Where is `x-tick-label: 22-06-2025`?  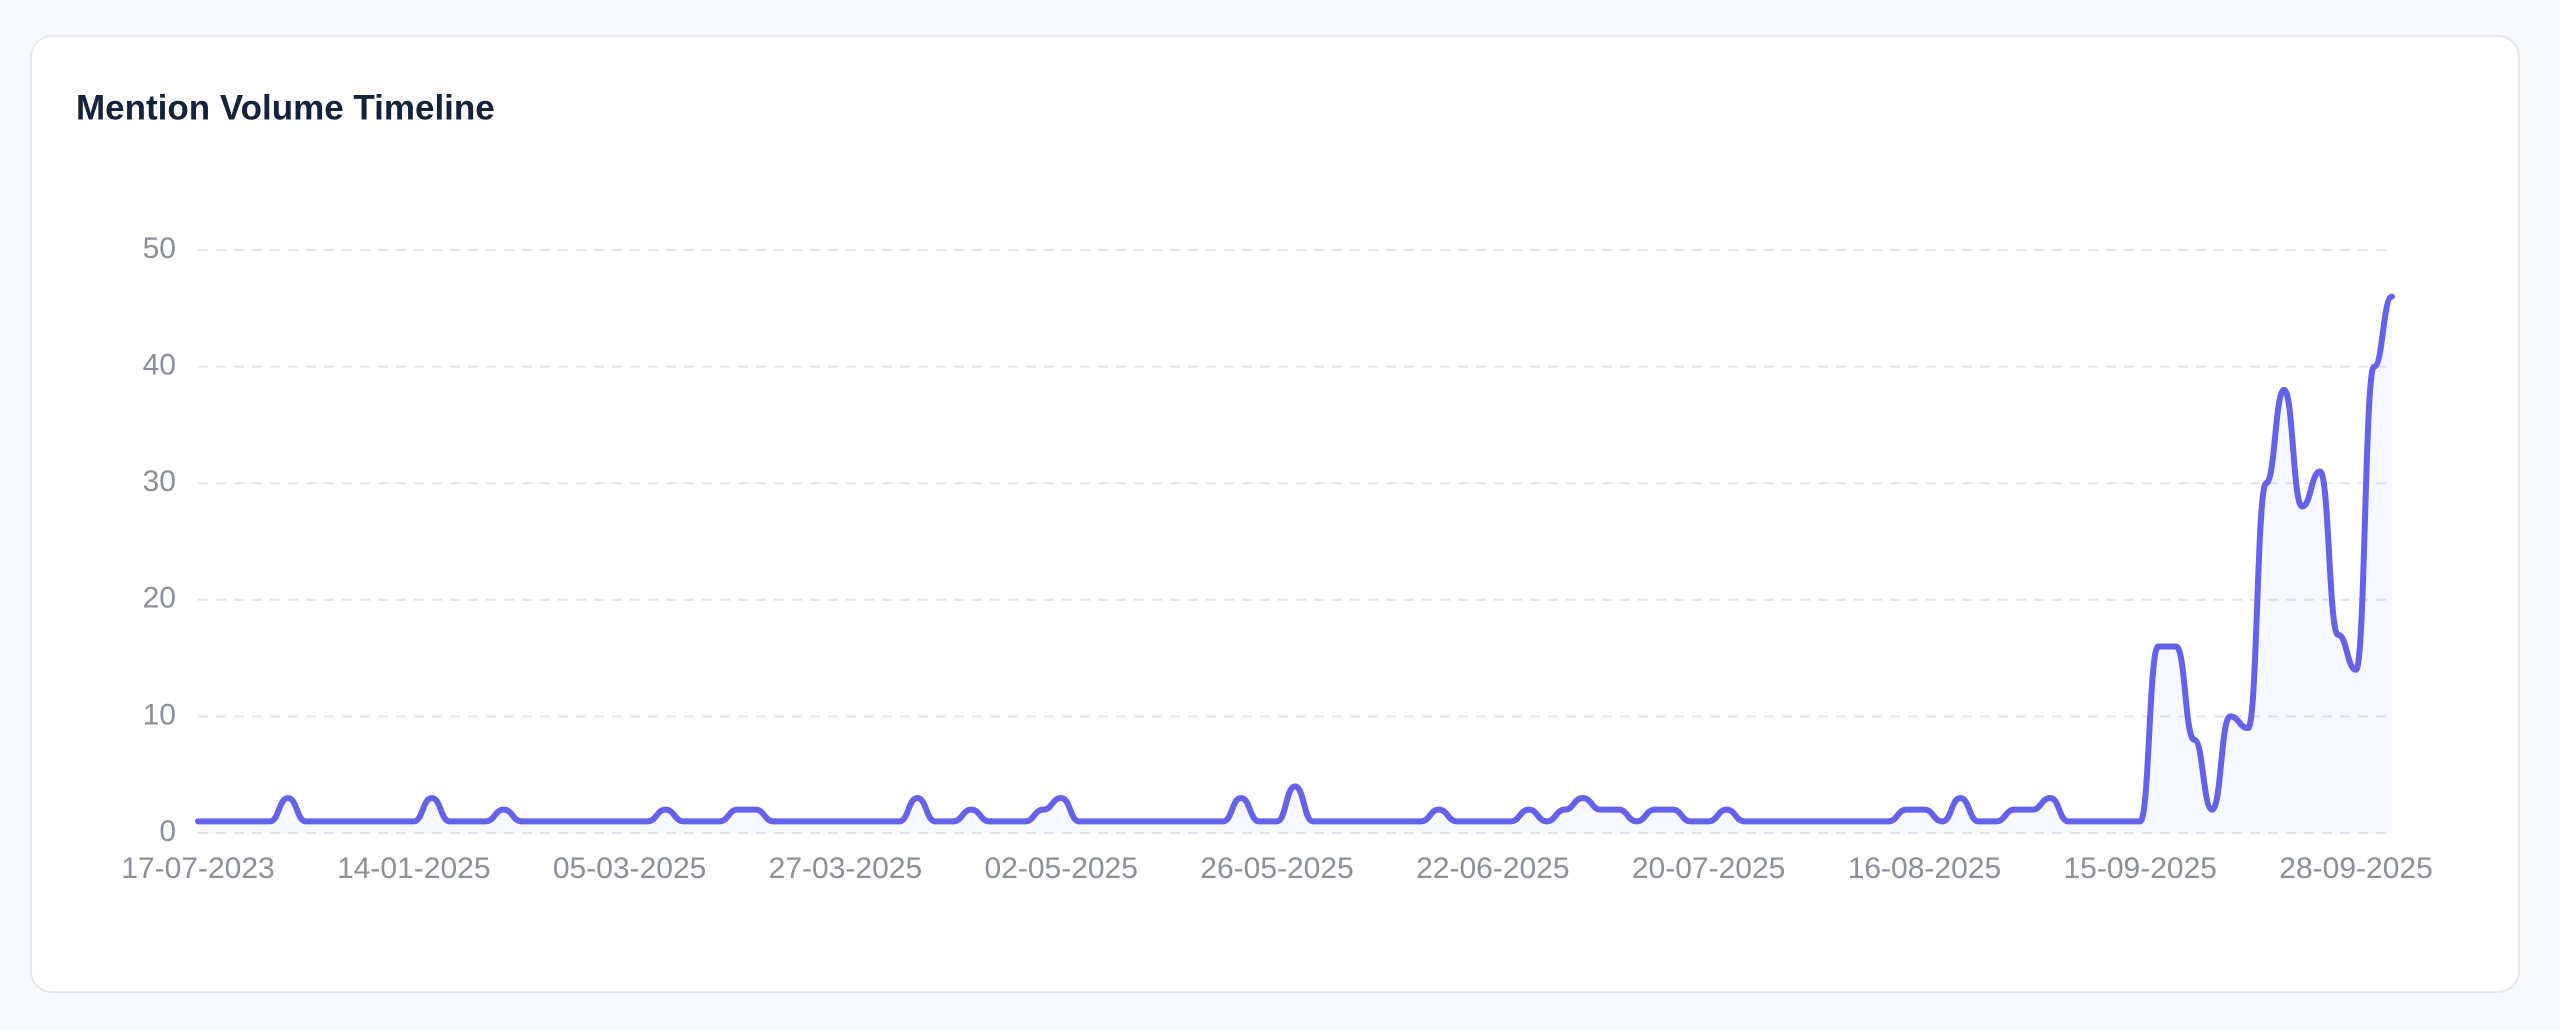
x-tick-label: 22-06-2025 is located at coordinates (1492, 868).